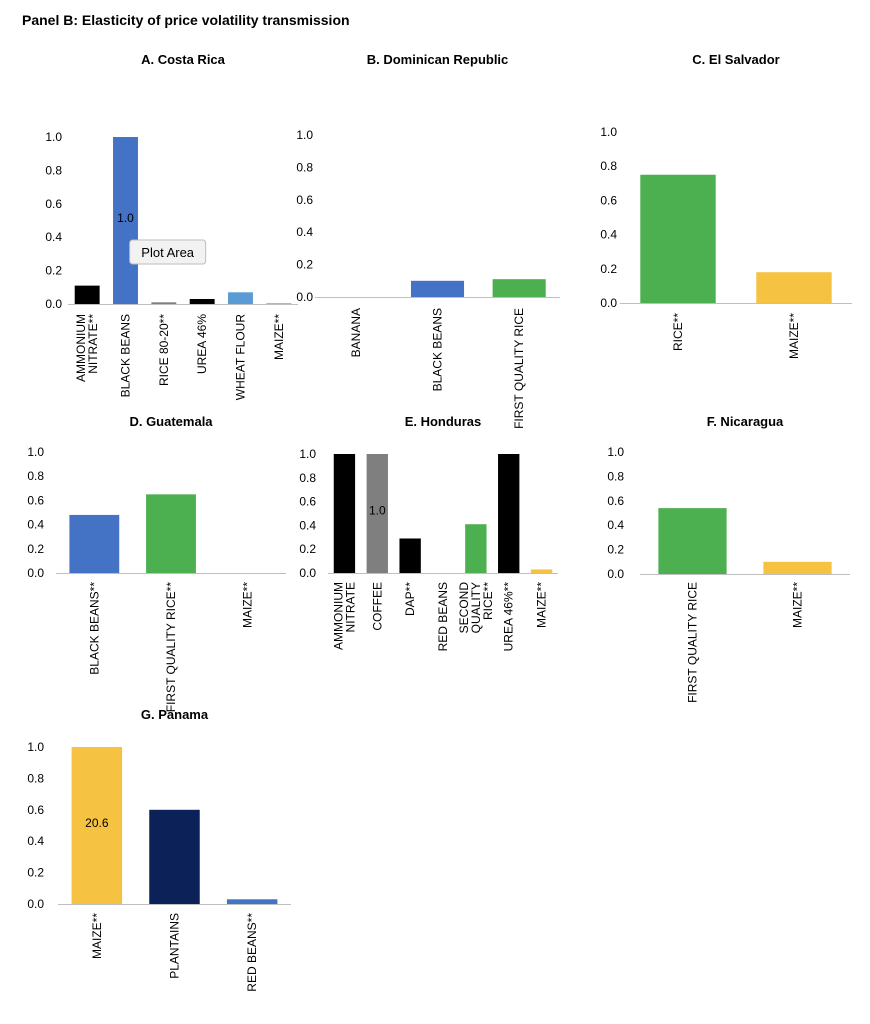 The image size is (870, 1024). What do you see at coordinates (735, 59) in the screenshot?
I see `chart-title: C. El Salvador` at bounding box center [735, 59].